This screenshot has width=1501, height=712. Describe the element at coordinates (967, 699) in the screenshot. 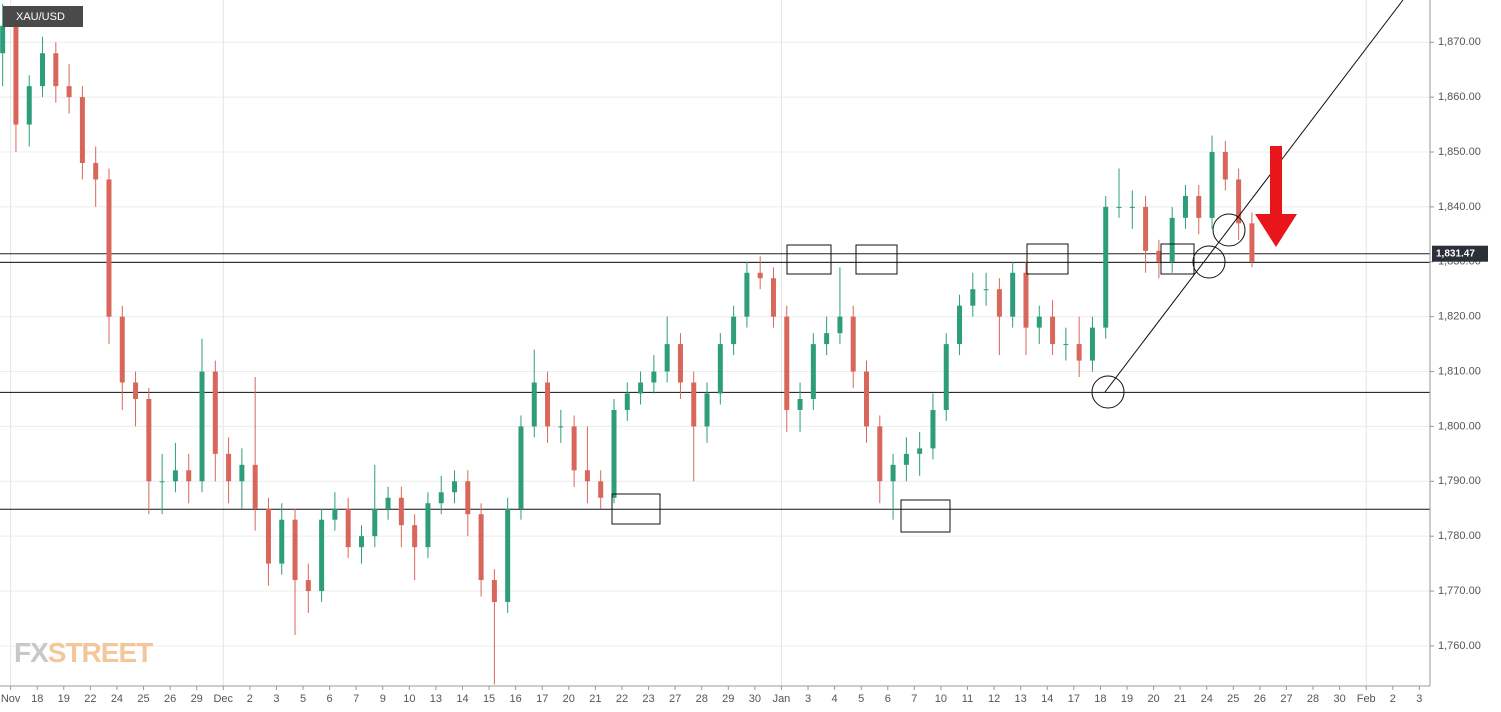

I see `x-tick-label: 11` at that location.